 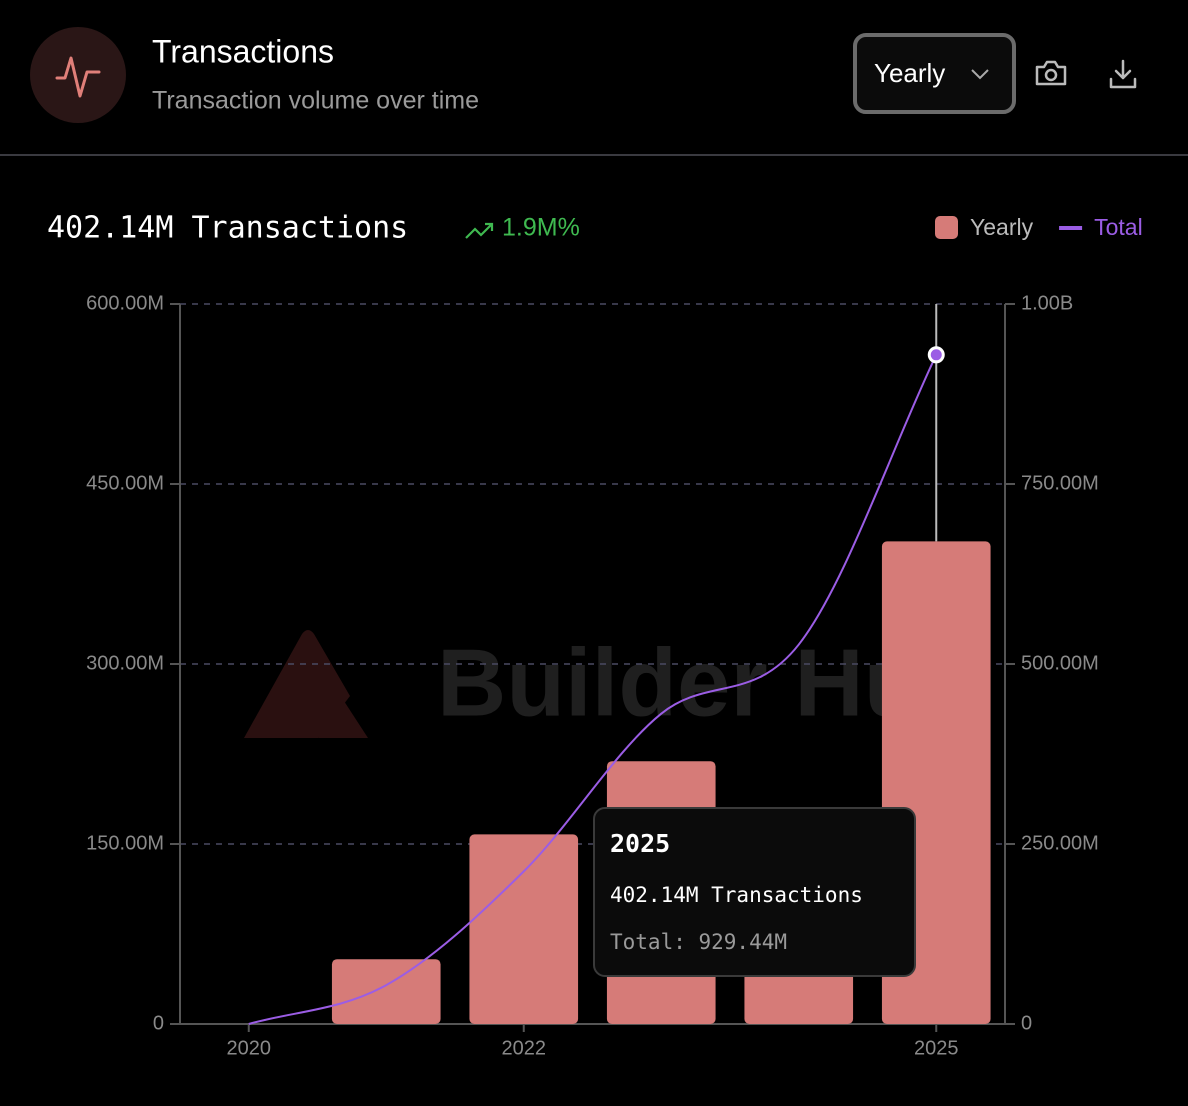 I want to click on header-icon, so click(x=78, y=75).